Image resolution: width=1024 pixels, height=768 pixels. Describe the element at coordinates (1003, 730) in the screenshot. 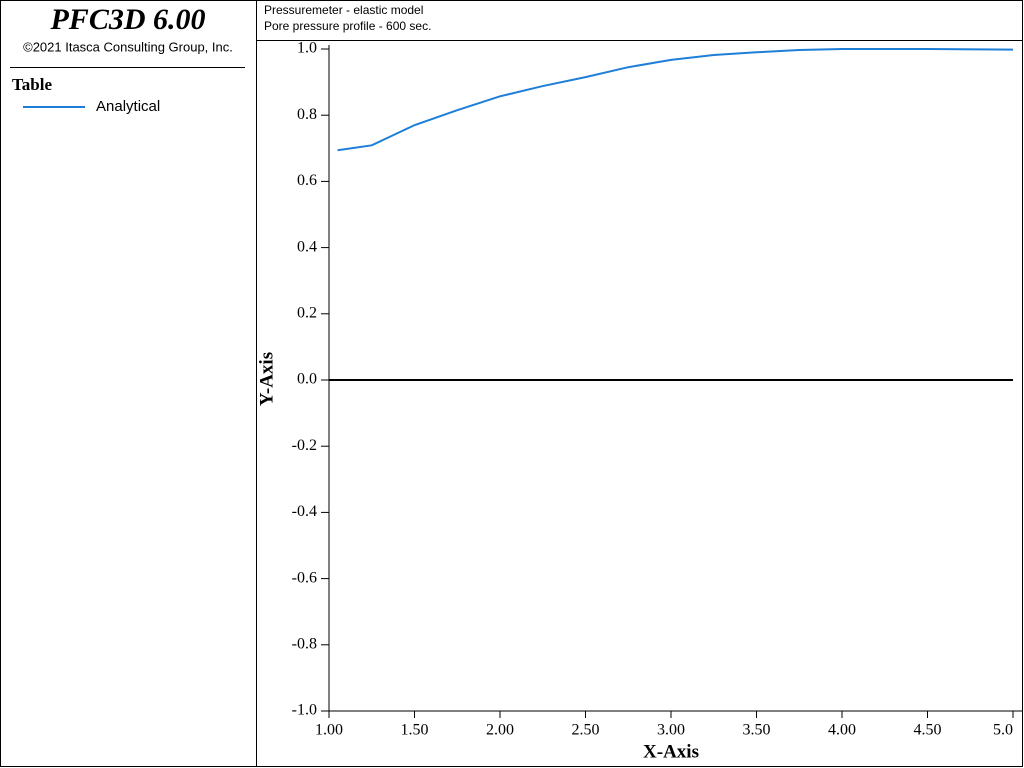

I see `x-tick-label: 5.0` at that location.